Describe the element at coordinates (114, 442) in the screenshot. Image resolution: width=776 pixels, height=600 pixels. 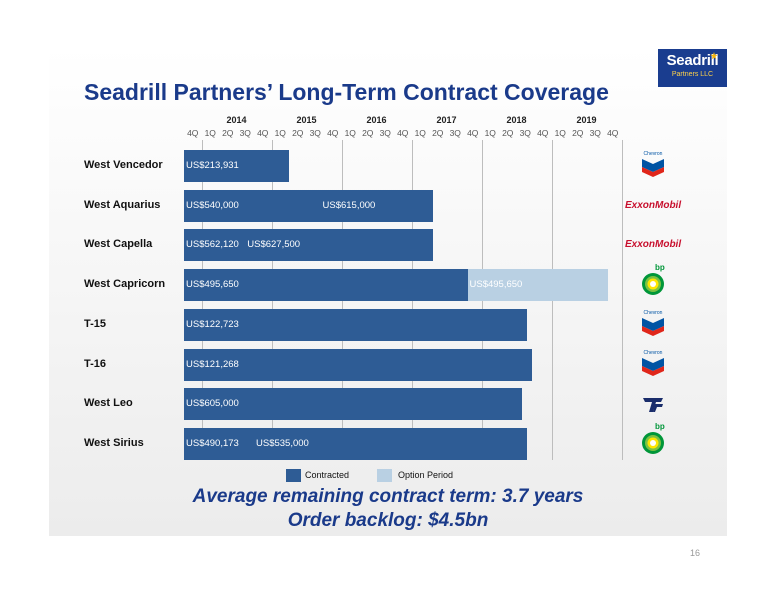
I see `vessel-label: West Sirius` at that location.